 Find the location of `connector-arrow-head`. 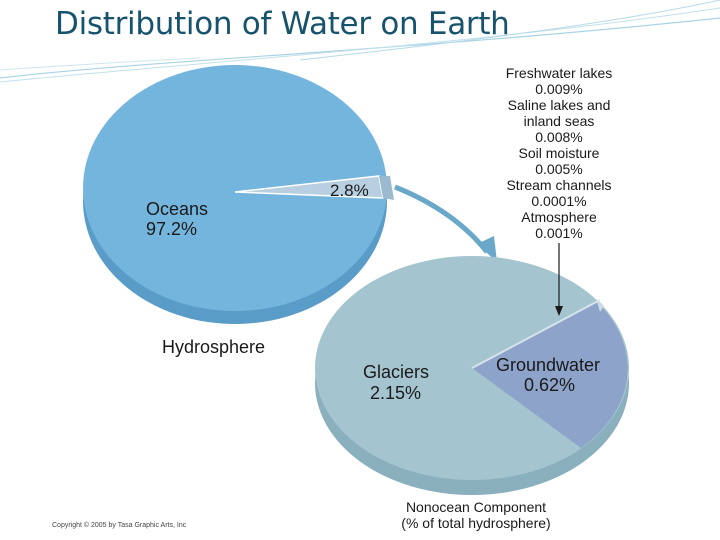

connector-arrow-head is located at coordinates (487, 249).